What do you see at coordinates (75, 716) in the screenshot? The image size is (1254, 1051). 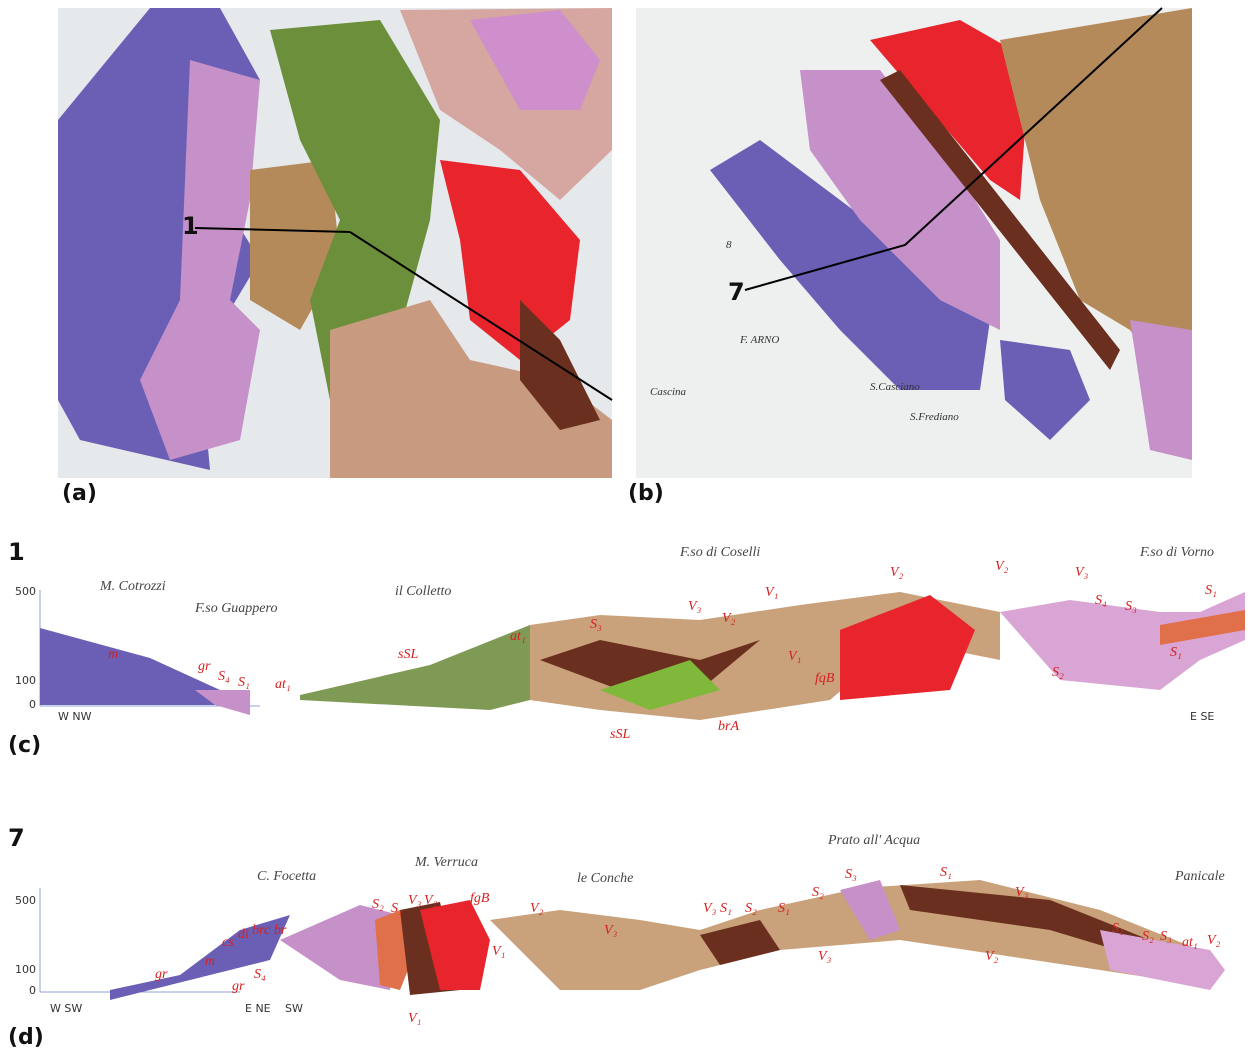 I see `end-label: W NW` at bounding box center [75, 716].